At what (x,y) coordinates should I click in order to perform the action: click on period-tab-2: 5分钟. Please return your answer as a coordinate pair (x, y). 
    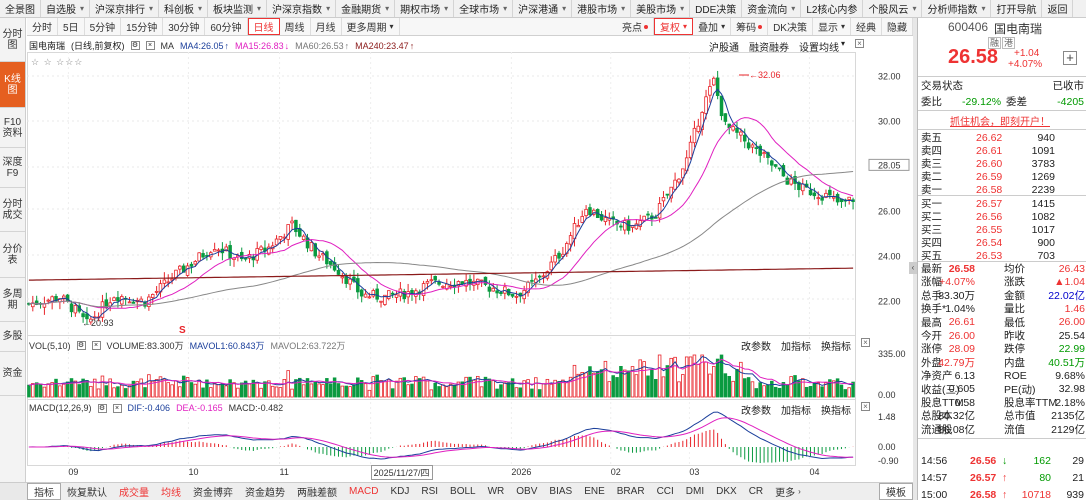
    Looking at the image, I should click on (103, 26).